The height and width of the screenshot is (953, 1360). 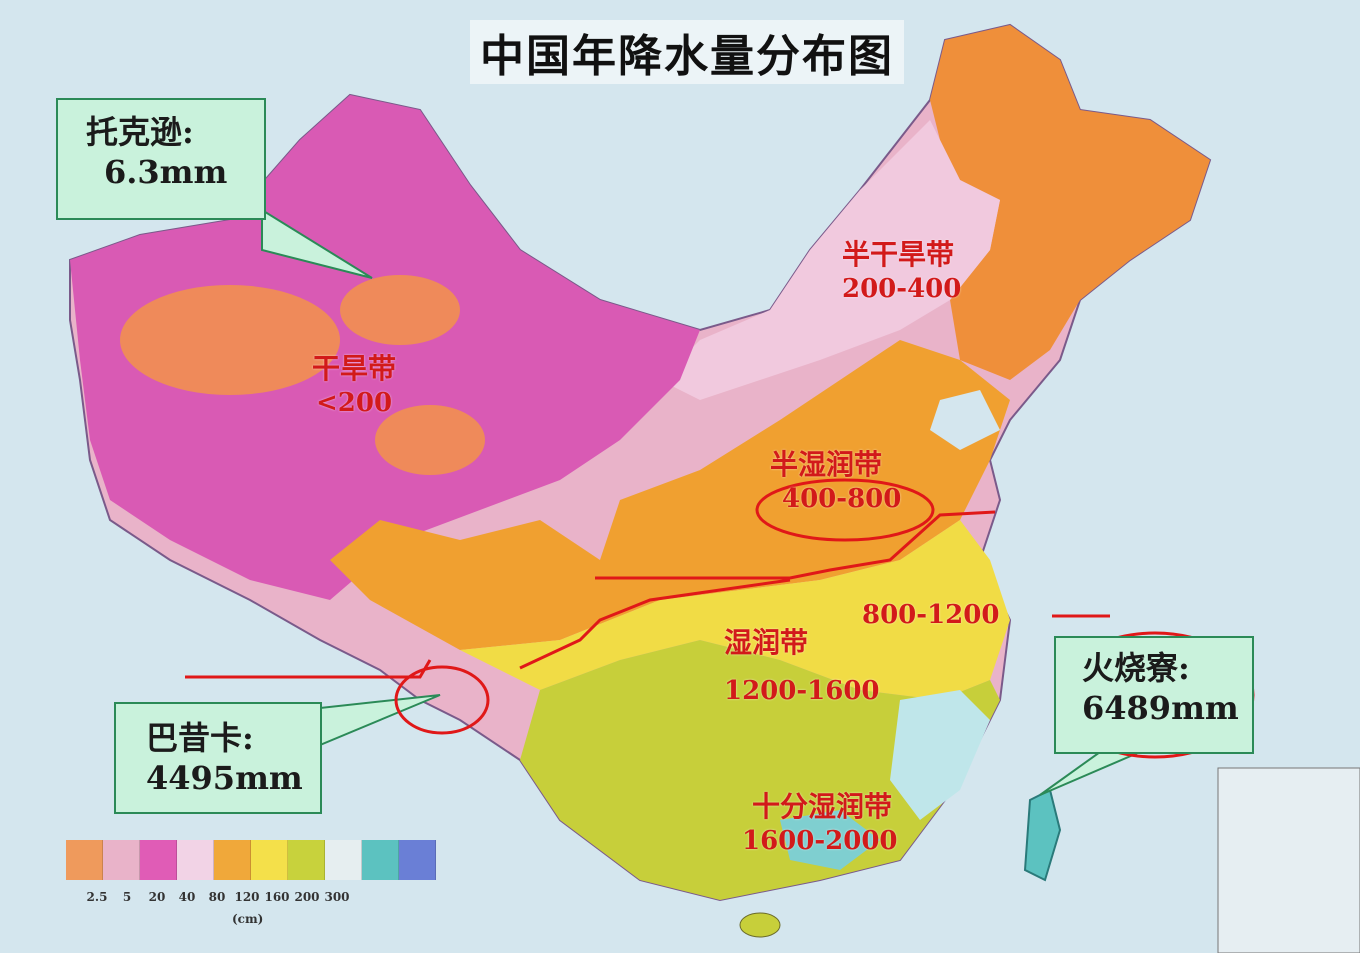 I want to click on legend: 2.5 5 20 40 80 120 160 200 300 (cm), so click(x=252, y=888).